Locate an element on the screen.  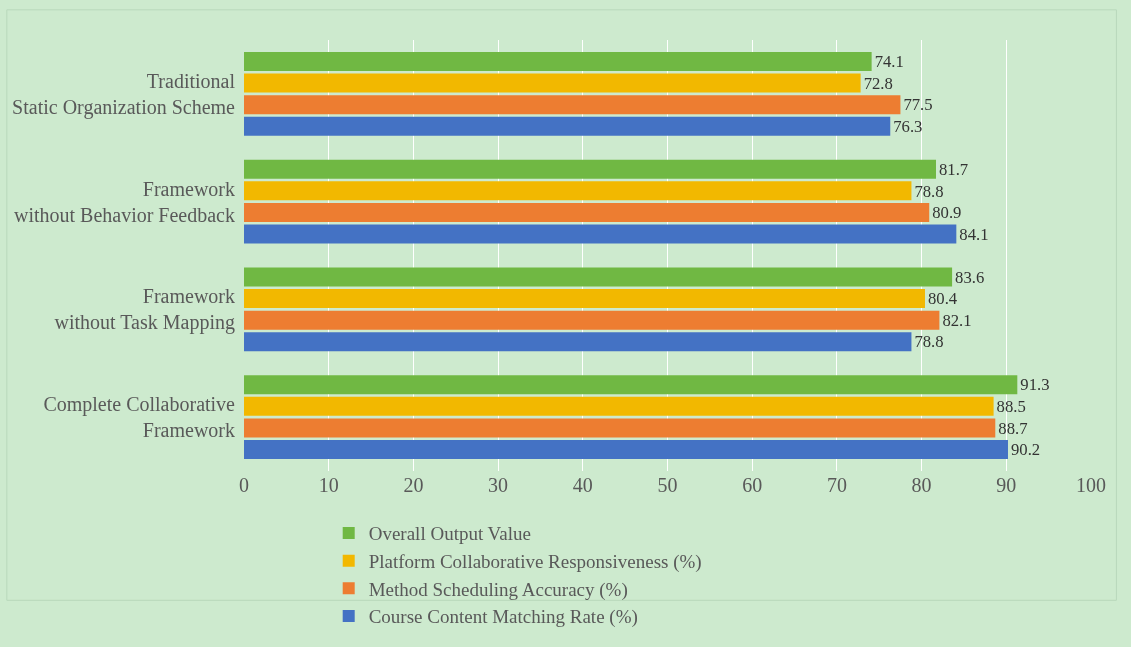
x-tick-label: 40 is located at coordinates (582, 485).